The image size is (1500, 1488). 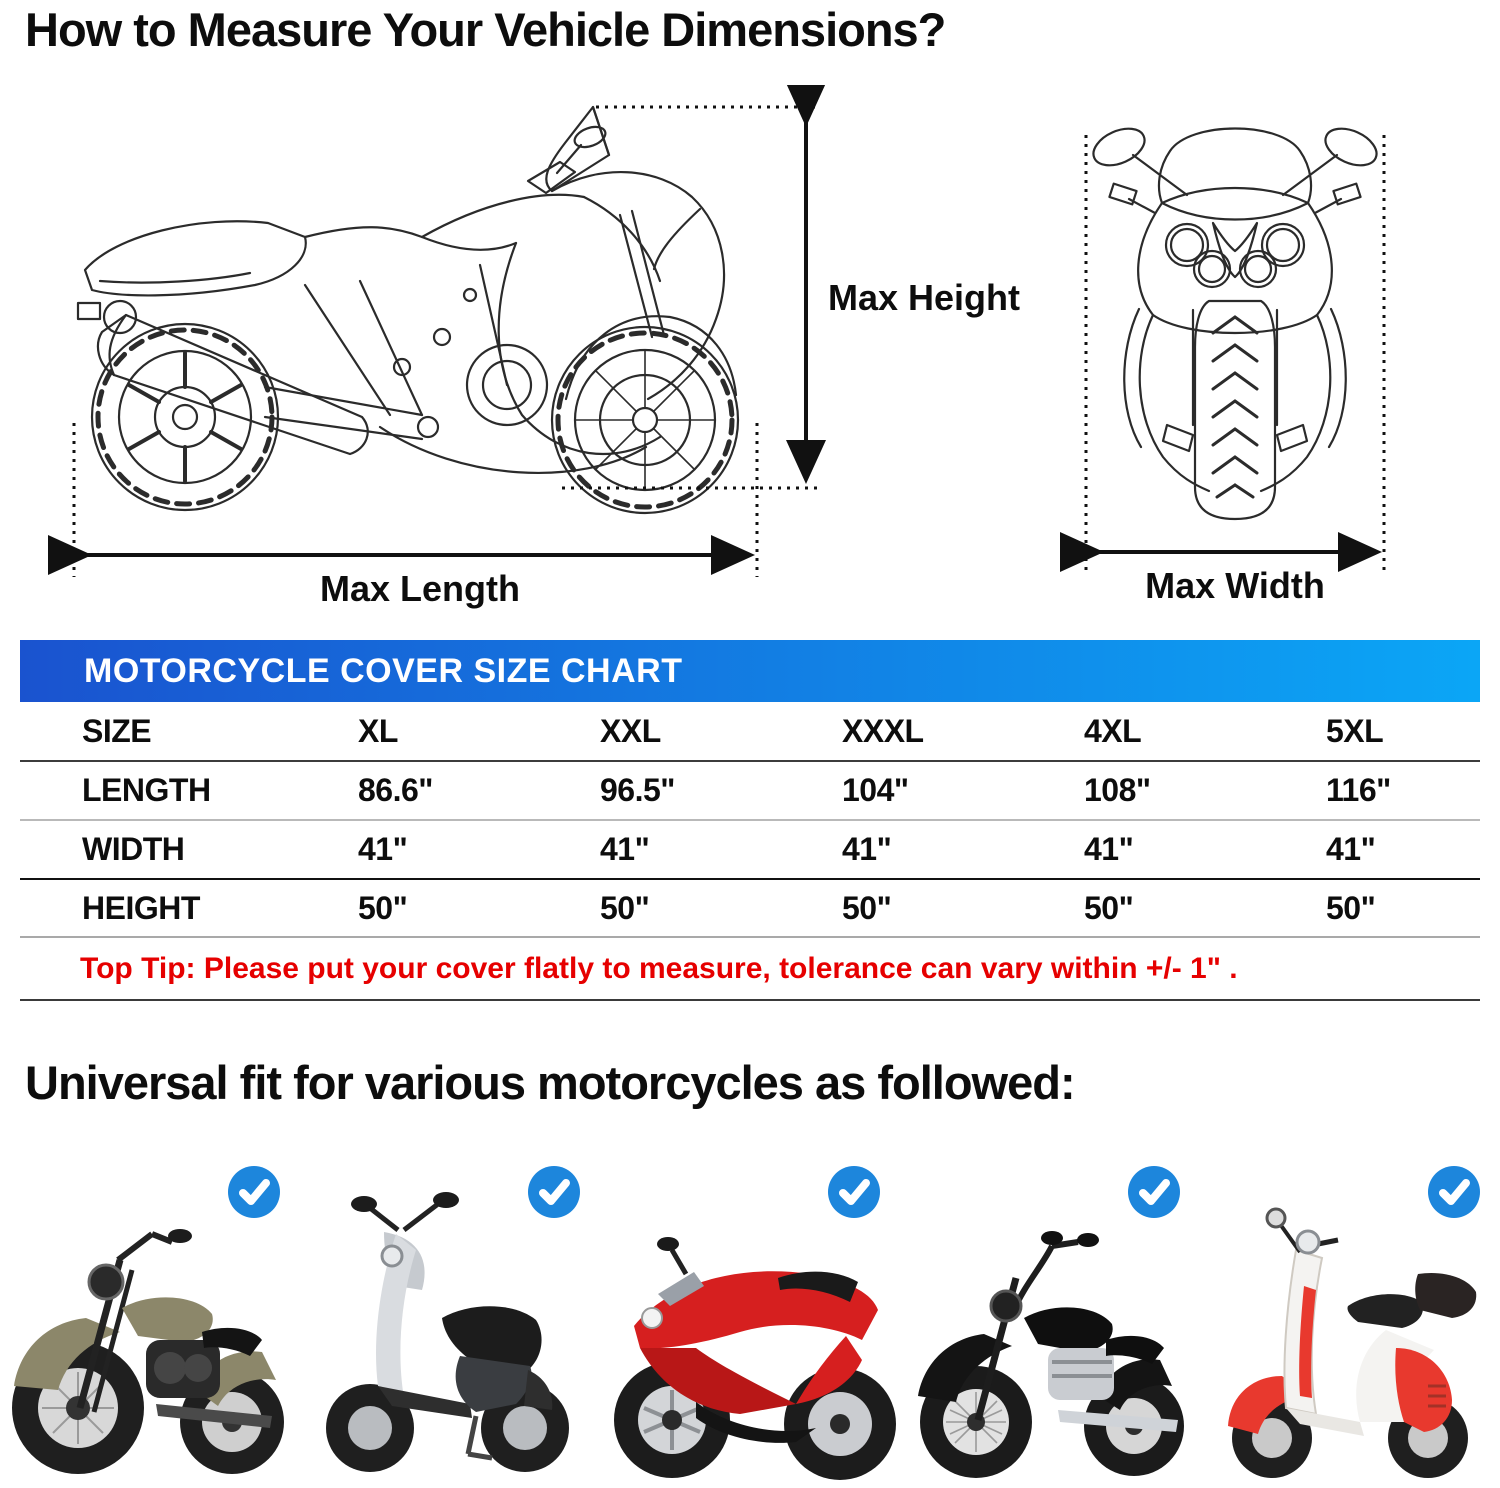 What do you see at coordinates (750, 732) in the screenshot?
I see `table-row-size: SIZE XL XXL XXXL 4XL 5XL` at bounding box center [750, 732].